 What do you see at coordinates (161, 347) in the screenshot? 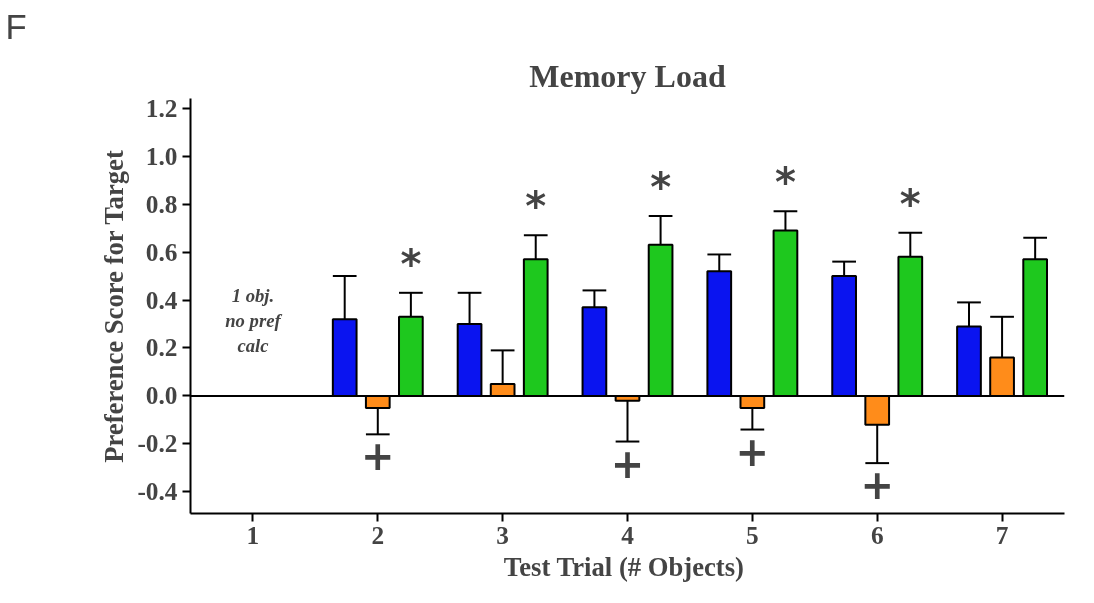
I see `y-tick-label: 0.2` at bounding box center [161, 347].